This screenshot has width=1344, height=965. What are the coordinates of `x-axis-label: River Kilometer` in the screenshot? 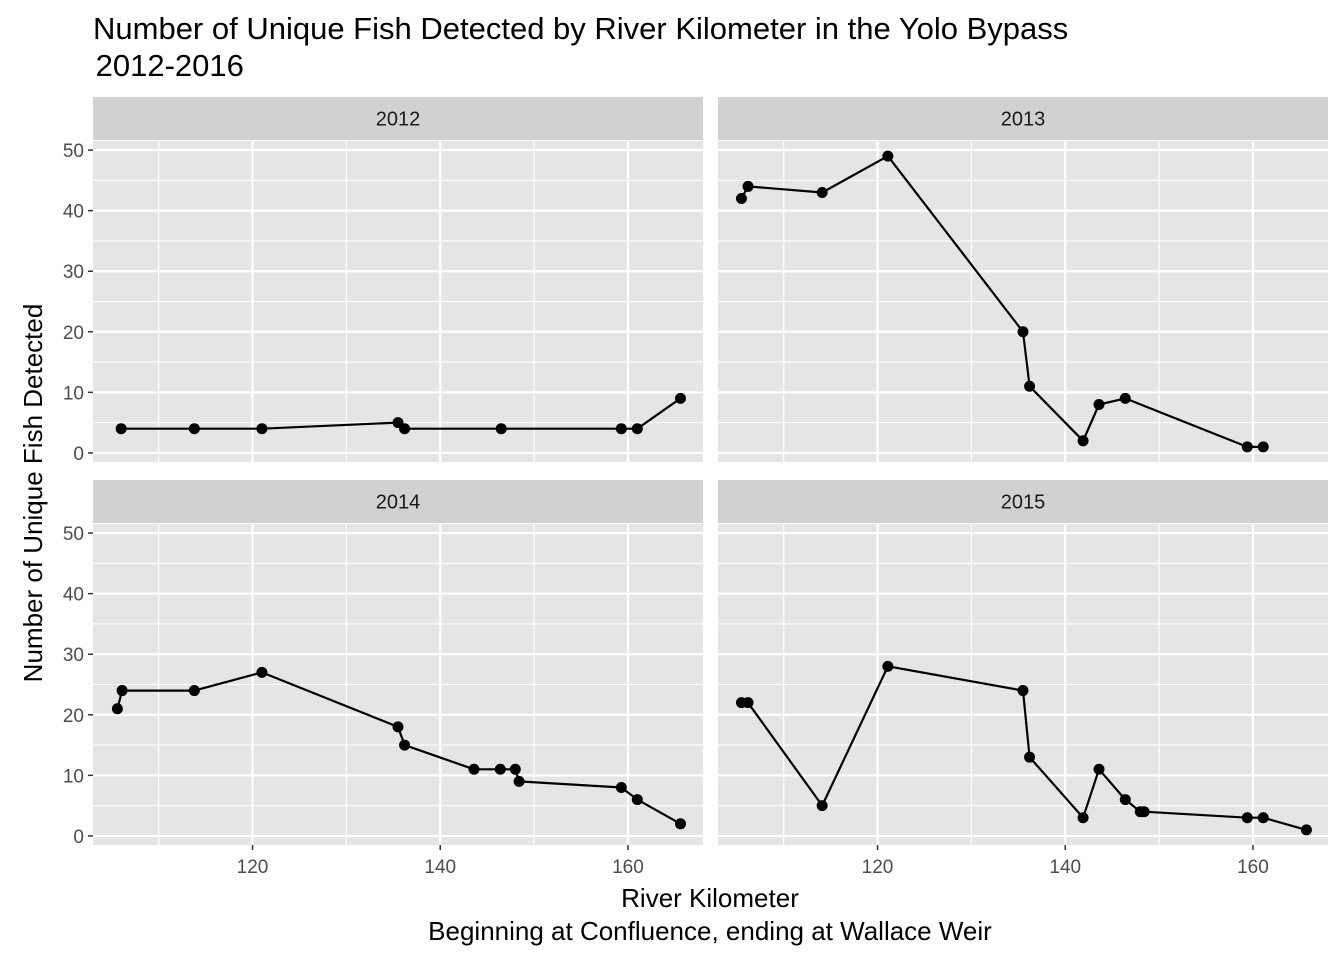 It's located at (710, 898).